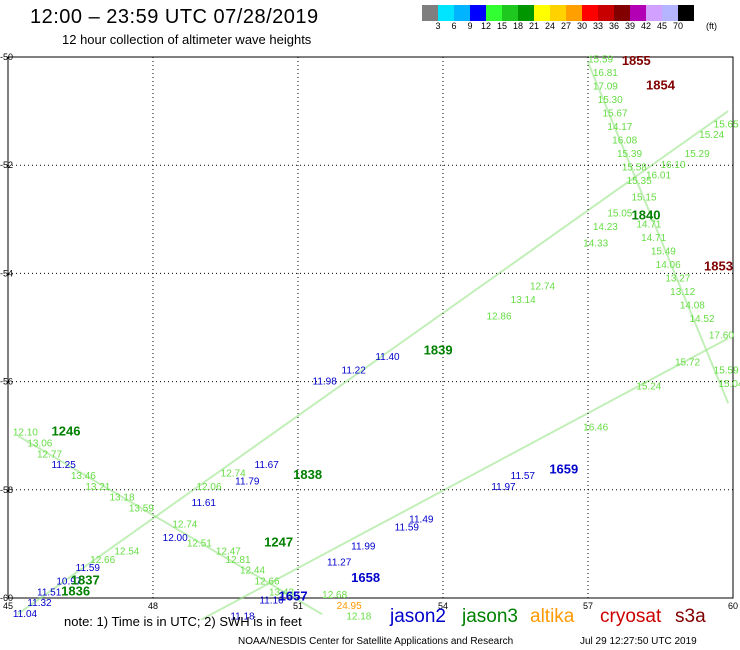  I want to click on swh-value-label: 15.39, so click(629, 154).